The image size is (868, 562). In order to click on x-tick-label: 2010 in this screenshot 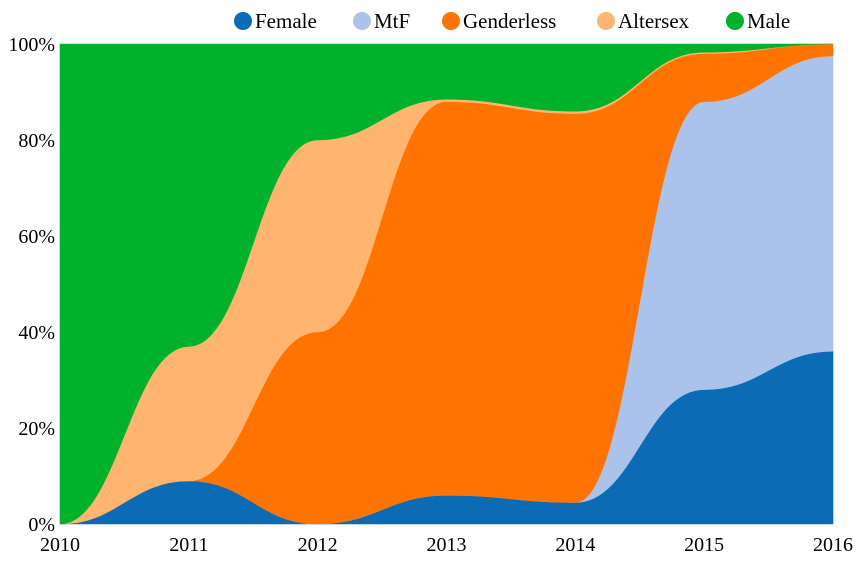, I will do `click(60, 545)`.